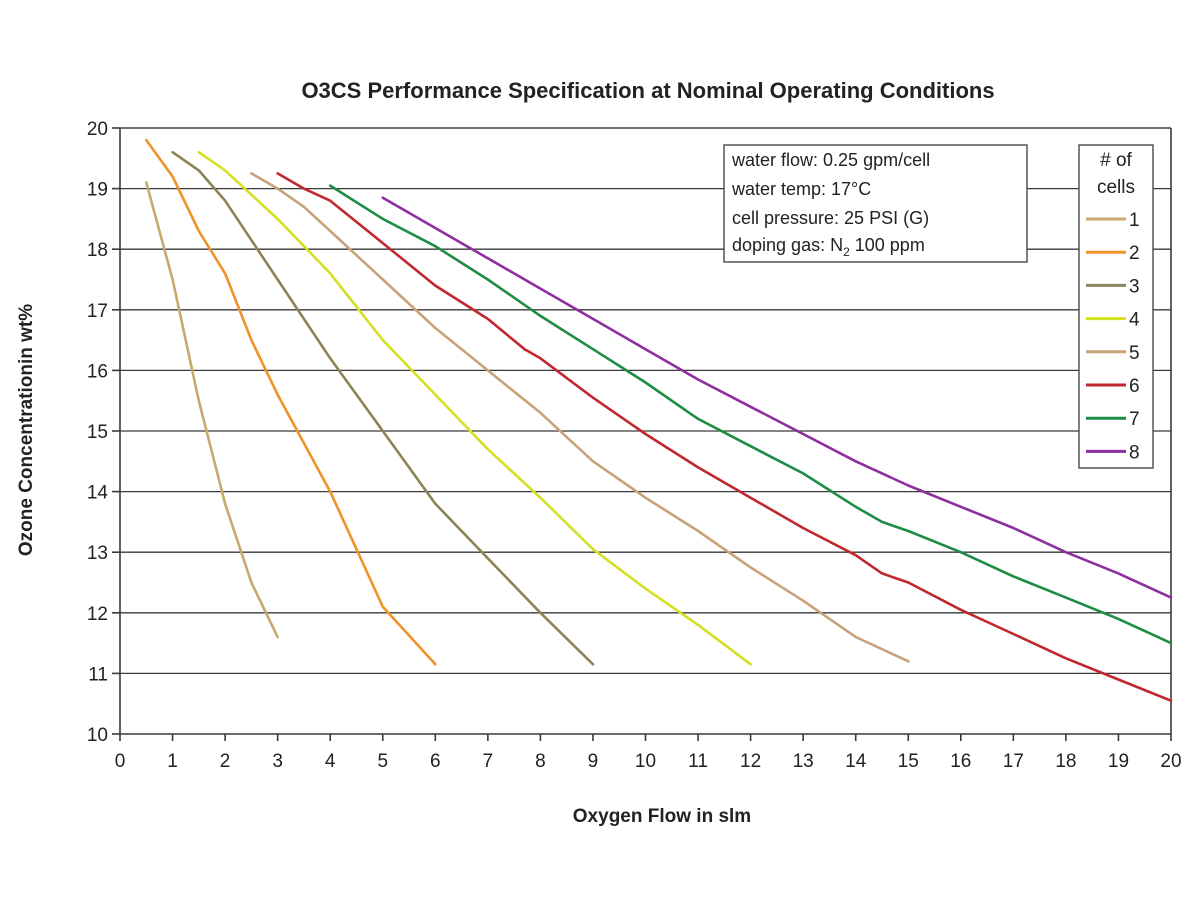 This screenshot has height=900, width=1200. I want to click on y-tick-label: 15, so click(97, 432).